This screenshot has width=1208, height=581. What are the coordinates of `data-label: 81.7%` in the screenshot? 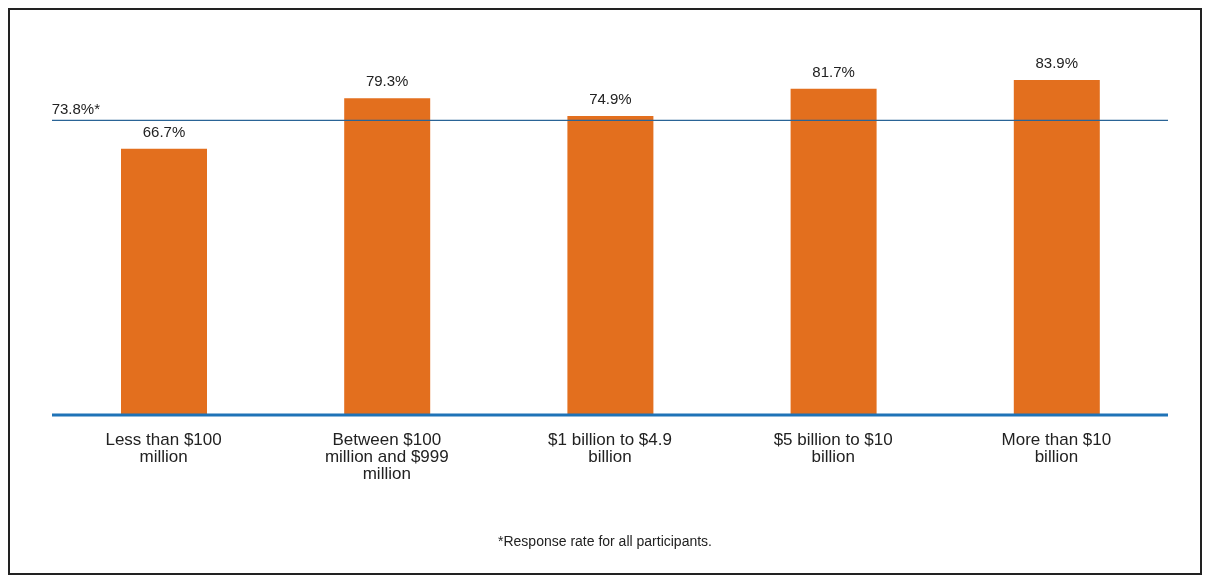 It's located at (833, 71).